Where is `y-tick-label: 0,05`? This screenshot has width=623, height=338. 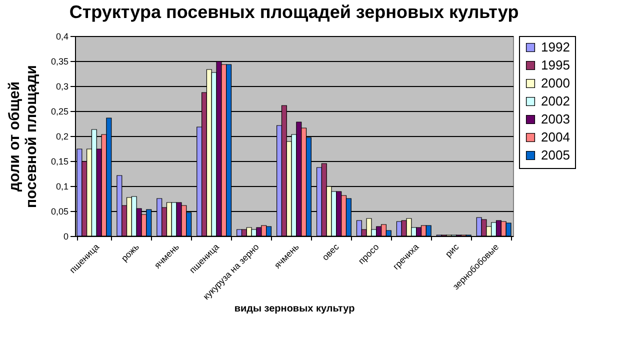
y-tick-label: 0,05 is located at coordinates (59, 211).